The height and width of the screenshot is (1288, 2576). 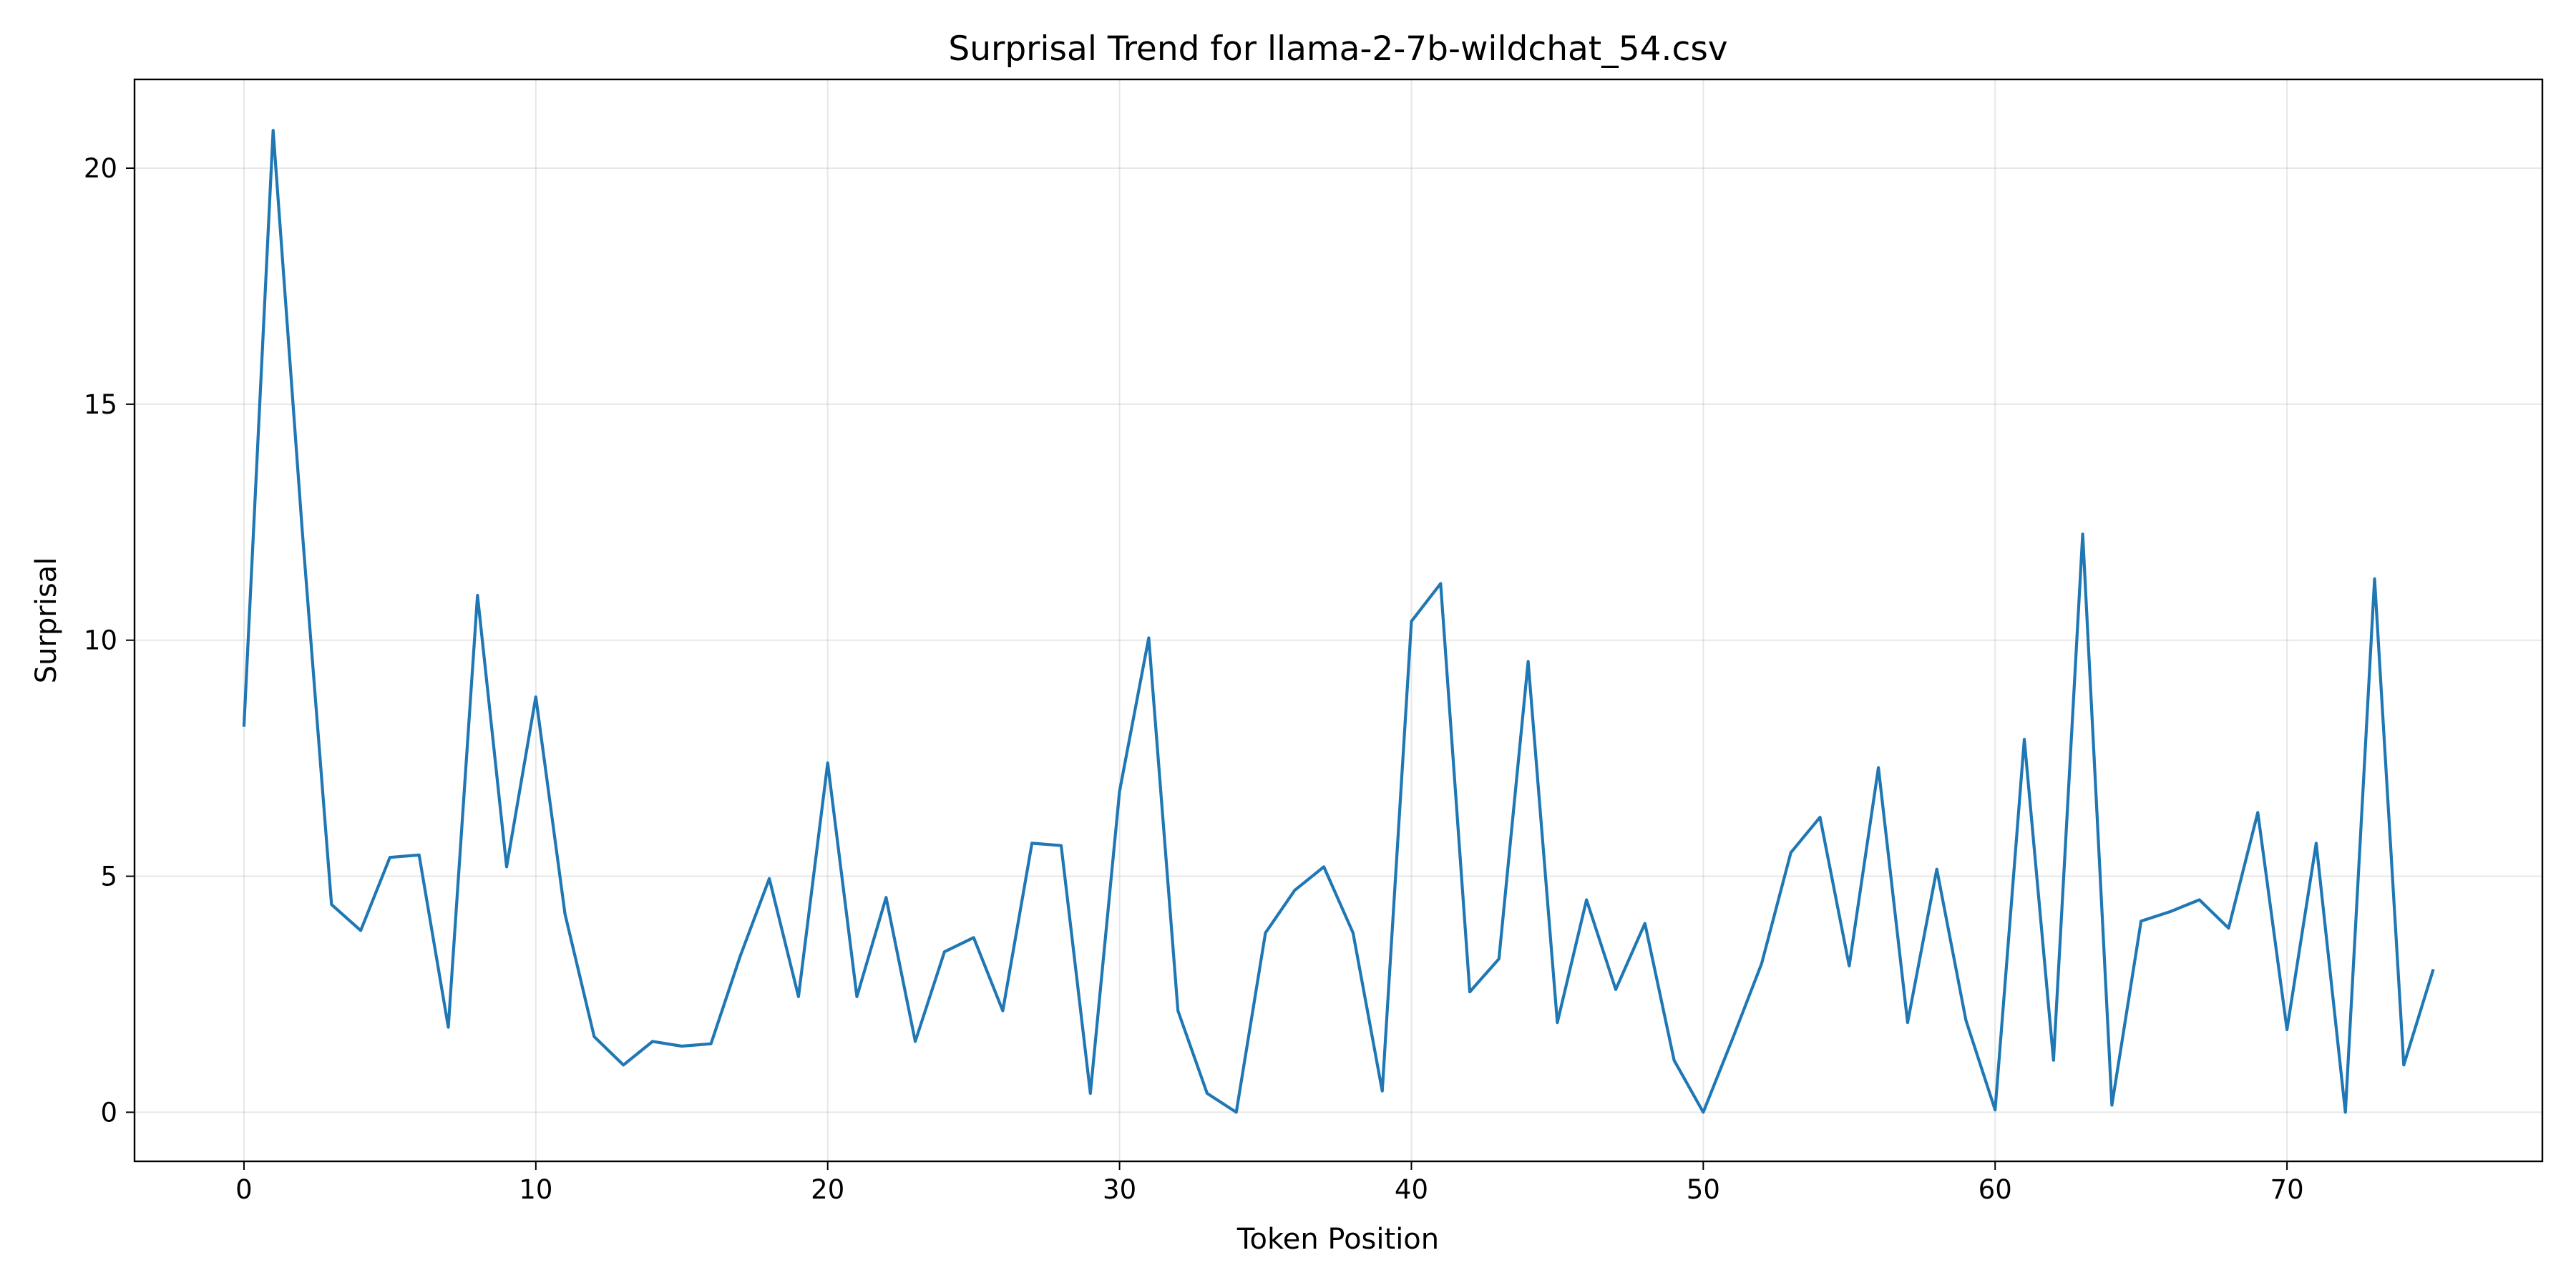 What do you see at coordinates (2287, 1189) in the screenshot?
I see `x-tick-label: 70` at bounding box center [2287, 1189].